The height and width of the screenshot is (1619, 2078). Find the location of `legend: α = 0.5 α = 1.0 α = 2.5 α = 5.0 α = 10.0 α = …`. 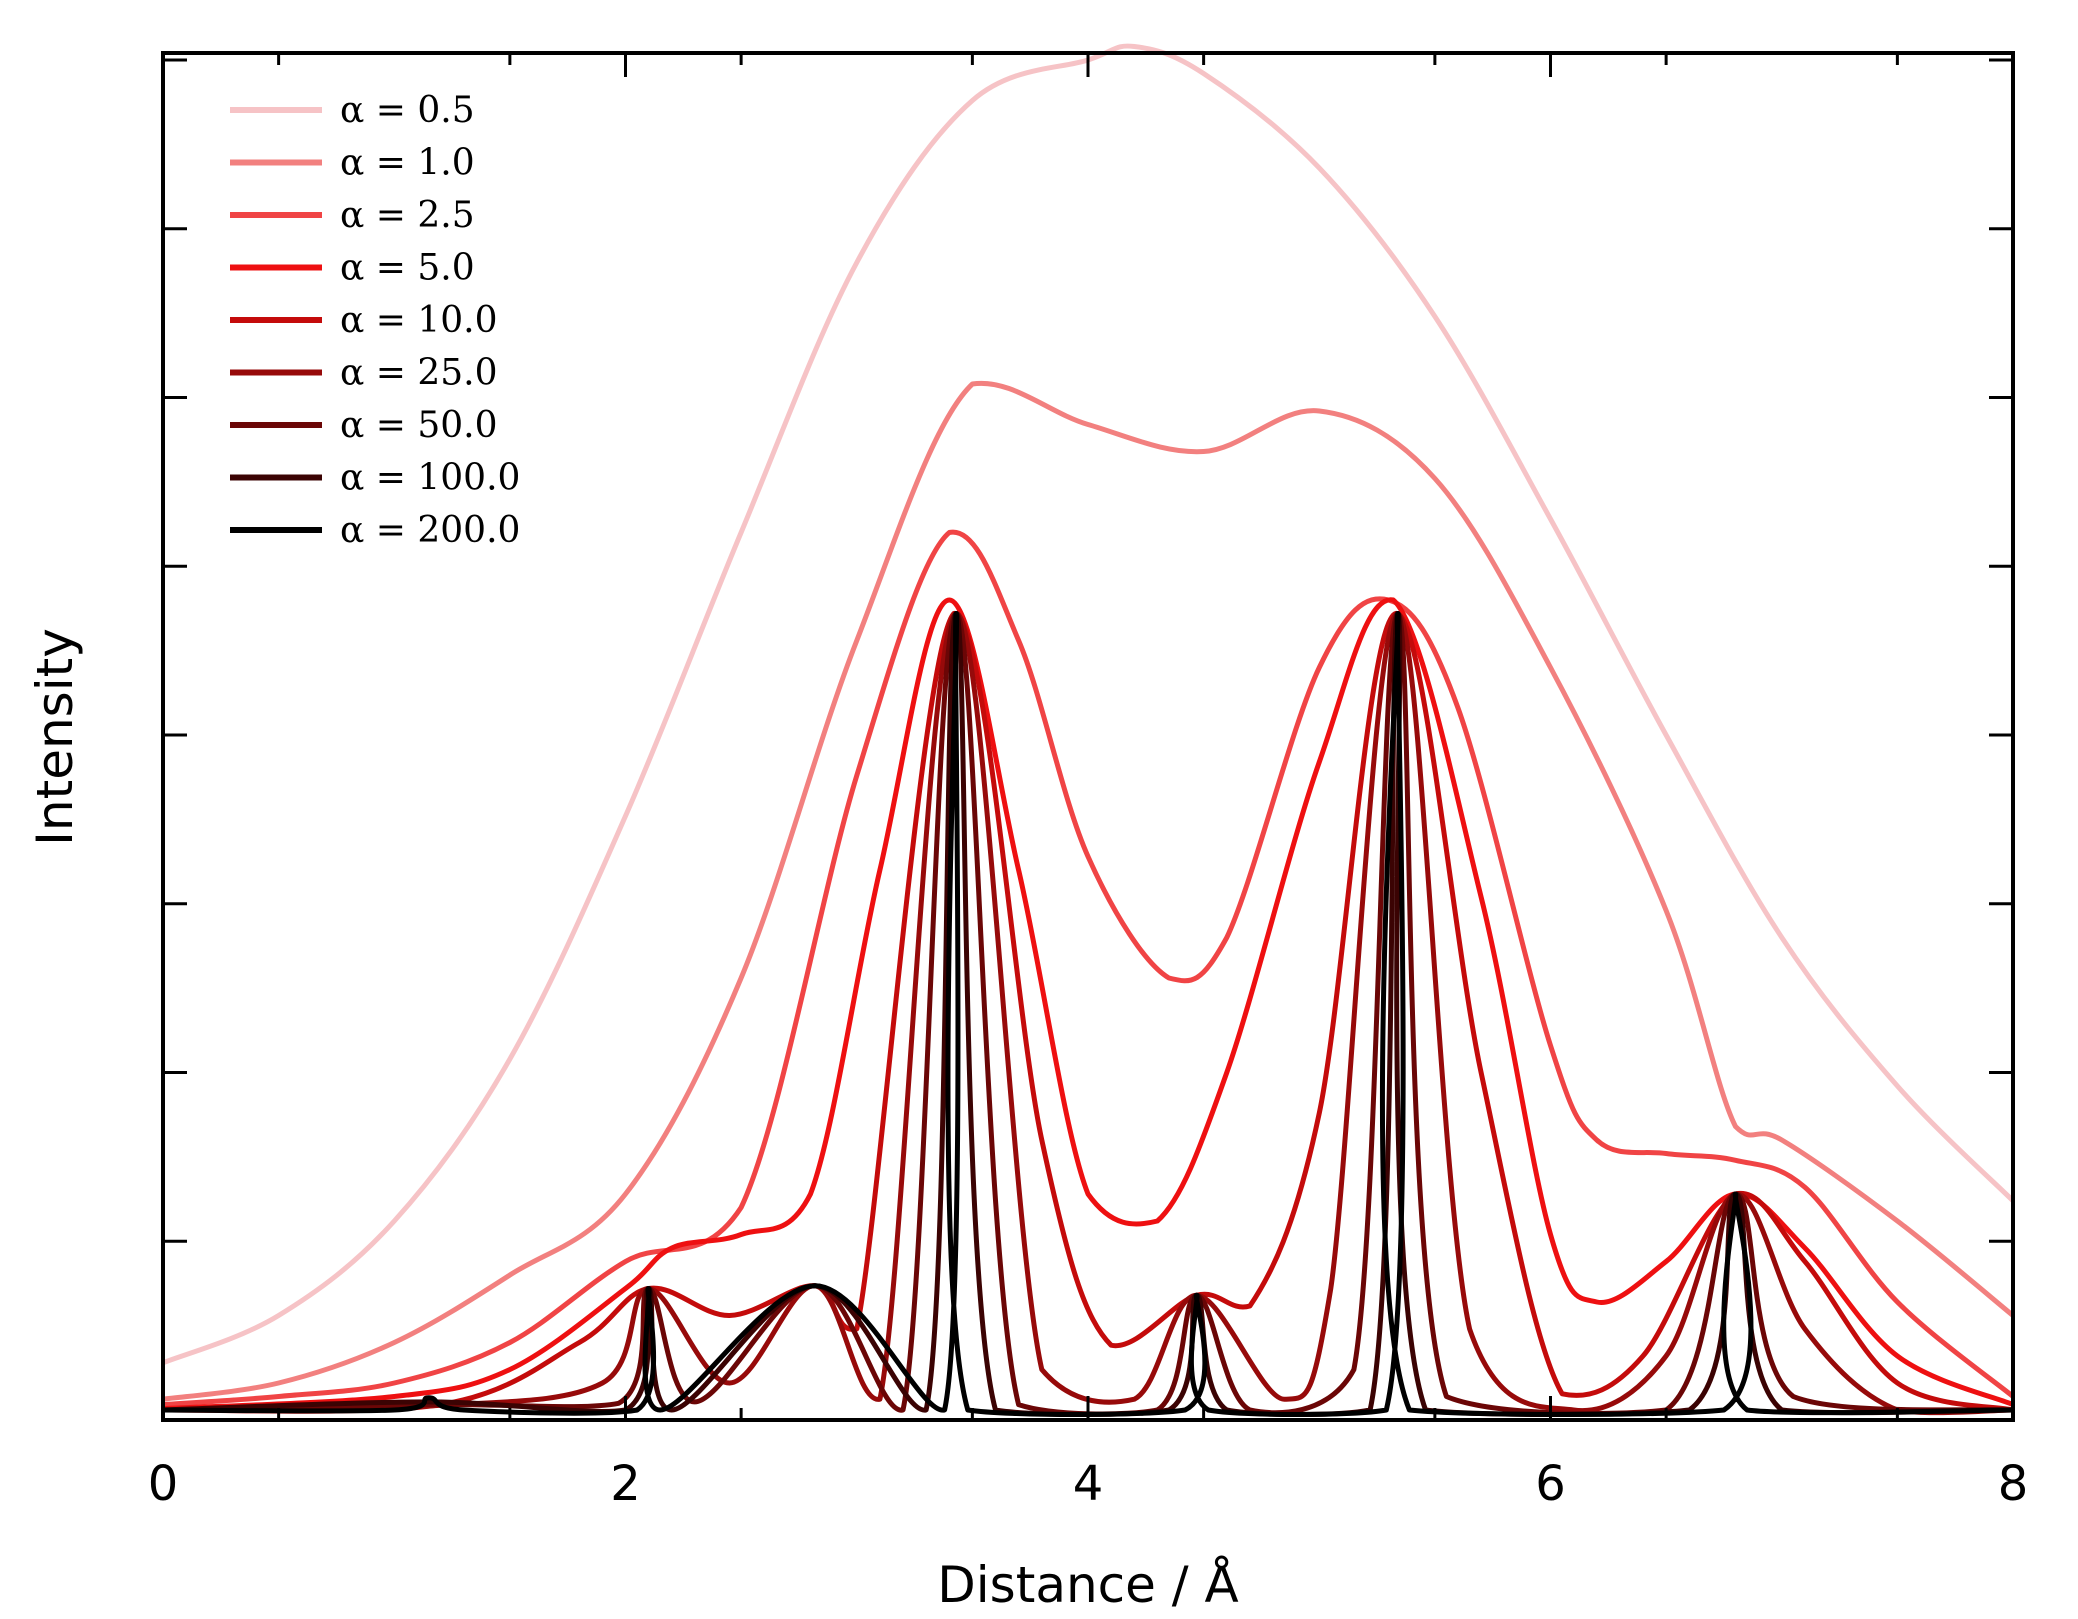

legend: α = 0.5 α = 1.0 α = 2.5 α = 5.0 α = 10.0 α = … is located at coordinates (375, 320).